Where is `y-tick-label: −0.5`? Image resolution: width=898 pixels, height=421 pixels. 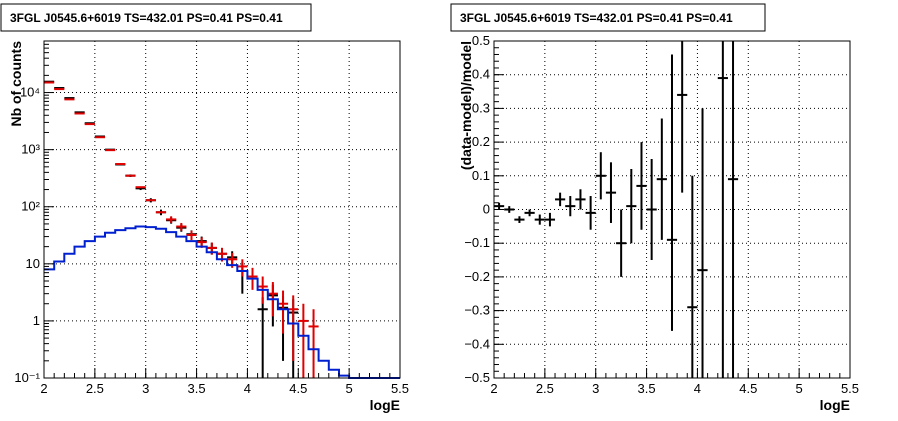 y-tick-label: −0.5 is located at coordinates (477, 377).